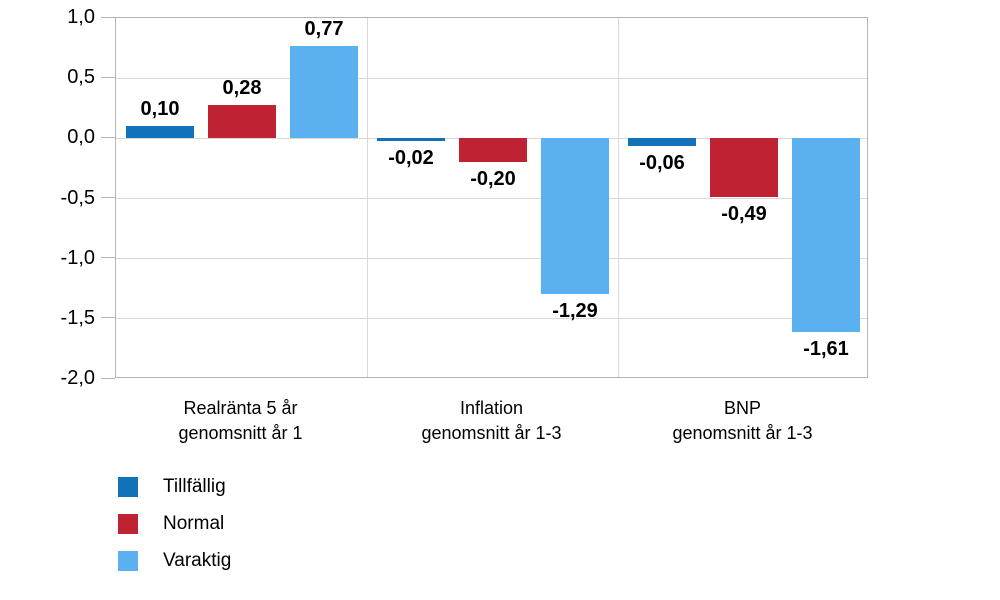 This screenshot has width=1000, height=600. What do you see at coordinates (77, 317) in the screenshot?
I see `y-tick-label: -1,5` at bounding box center [77, 317].